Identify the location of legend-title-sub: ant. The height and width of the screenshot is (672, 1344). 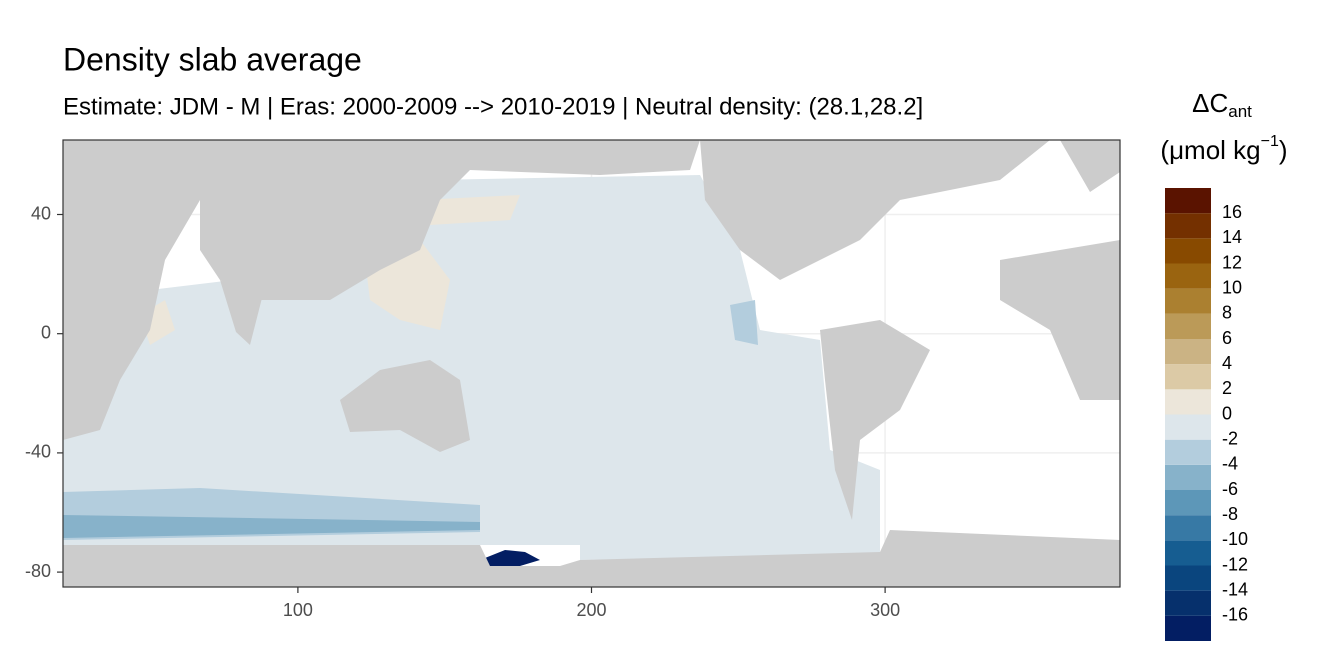
(1240, 111).